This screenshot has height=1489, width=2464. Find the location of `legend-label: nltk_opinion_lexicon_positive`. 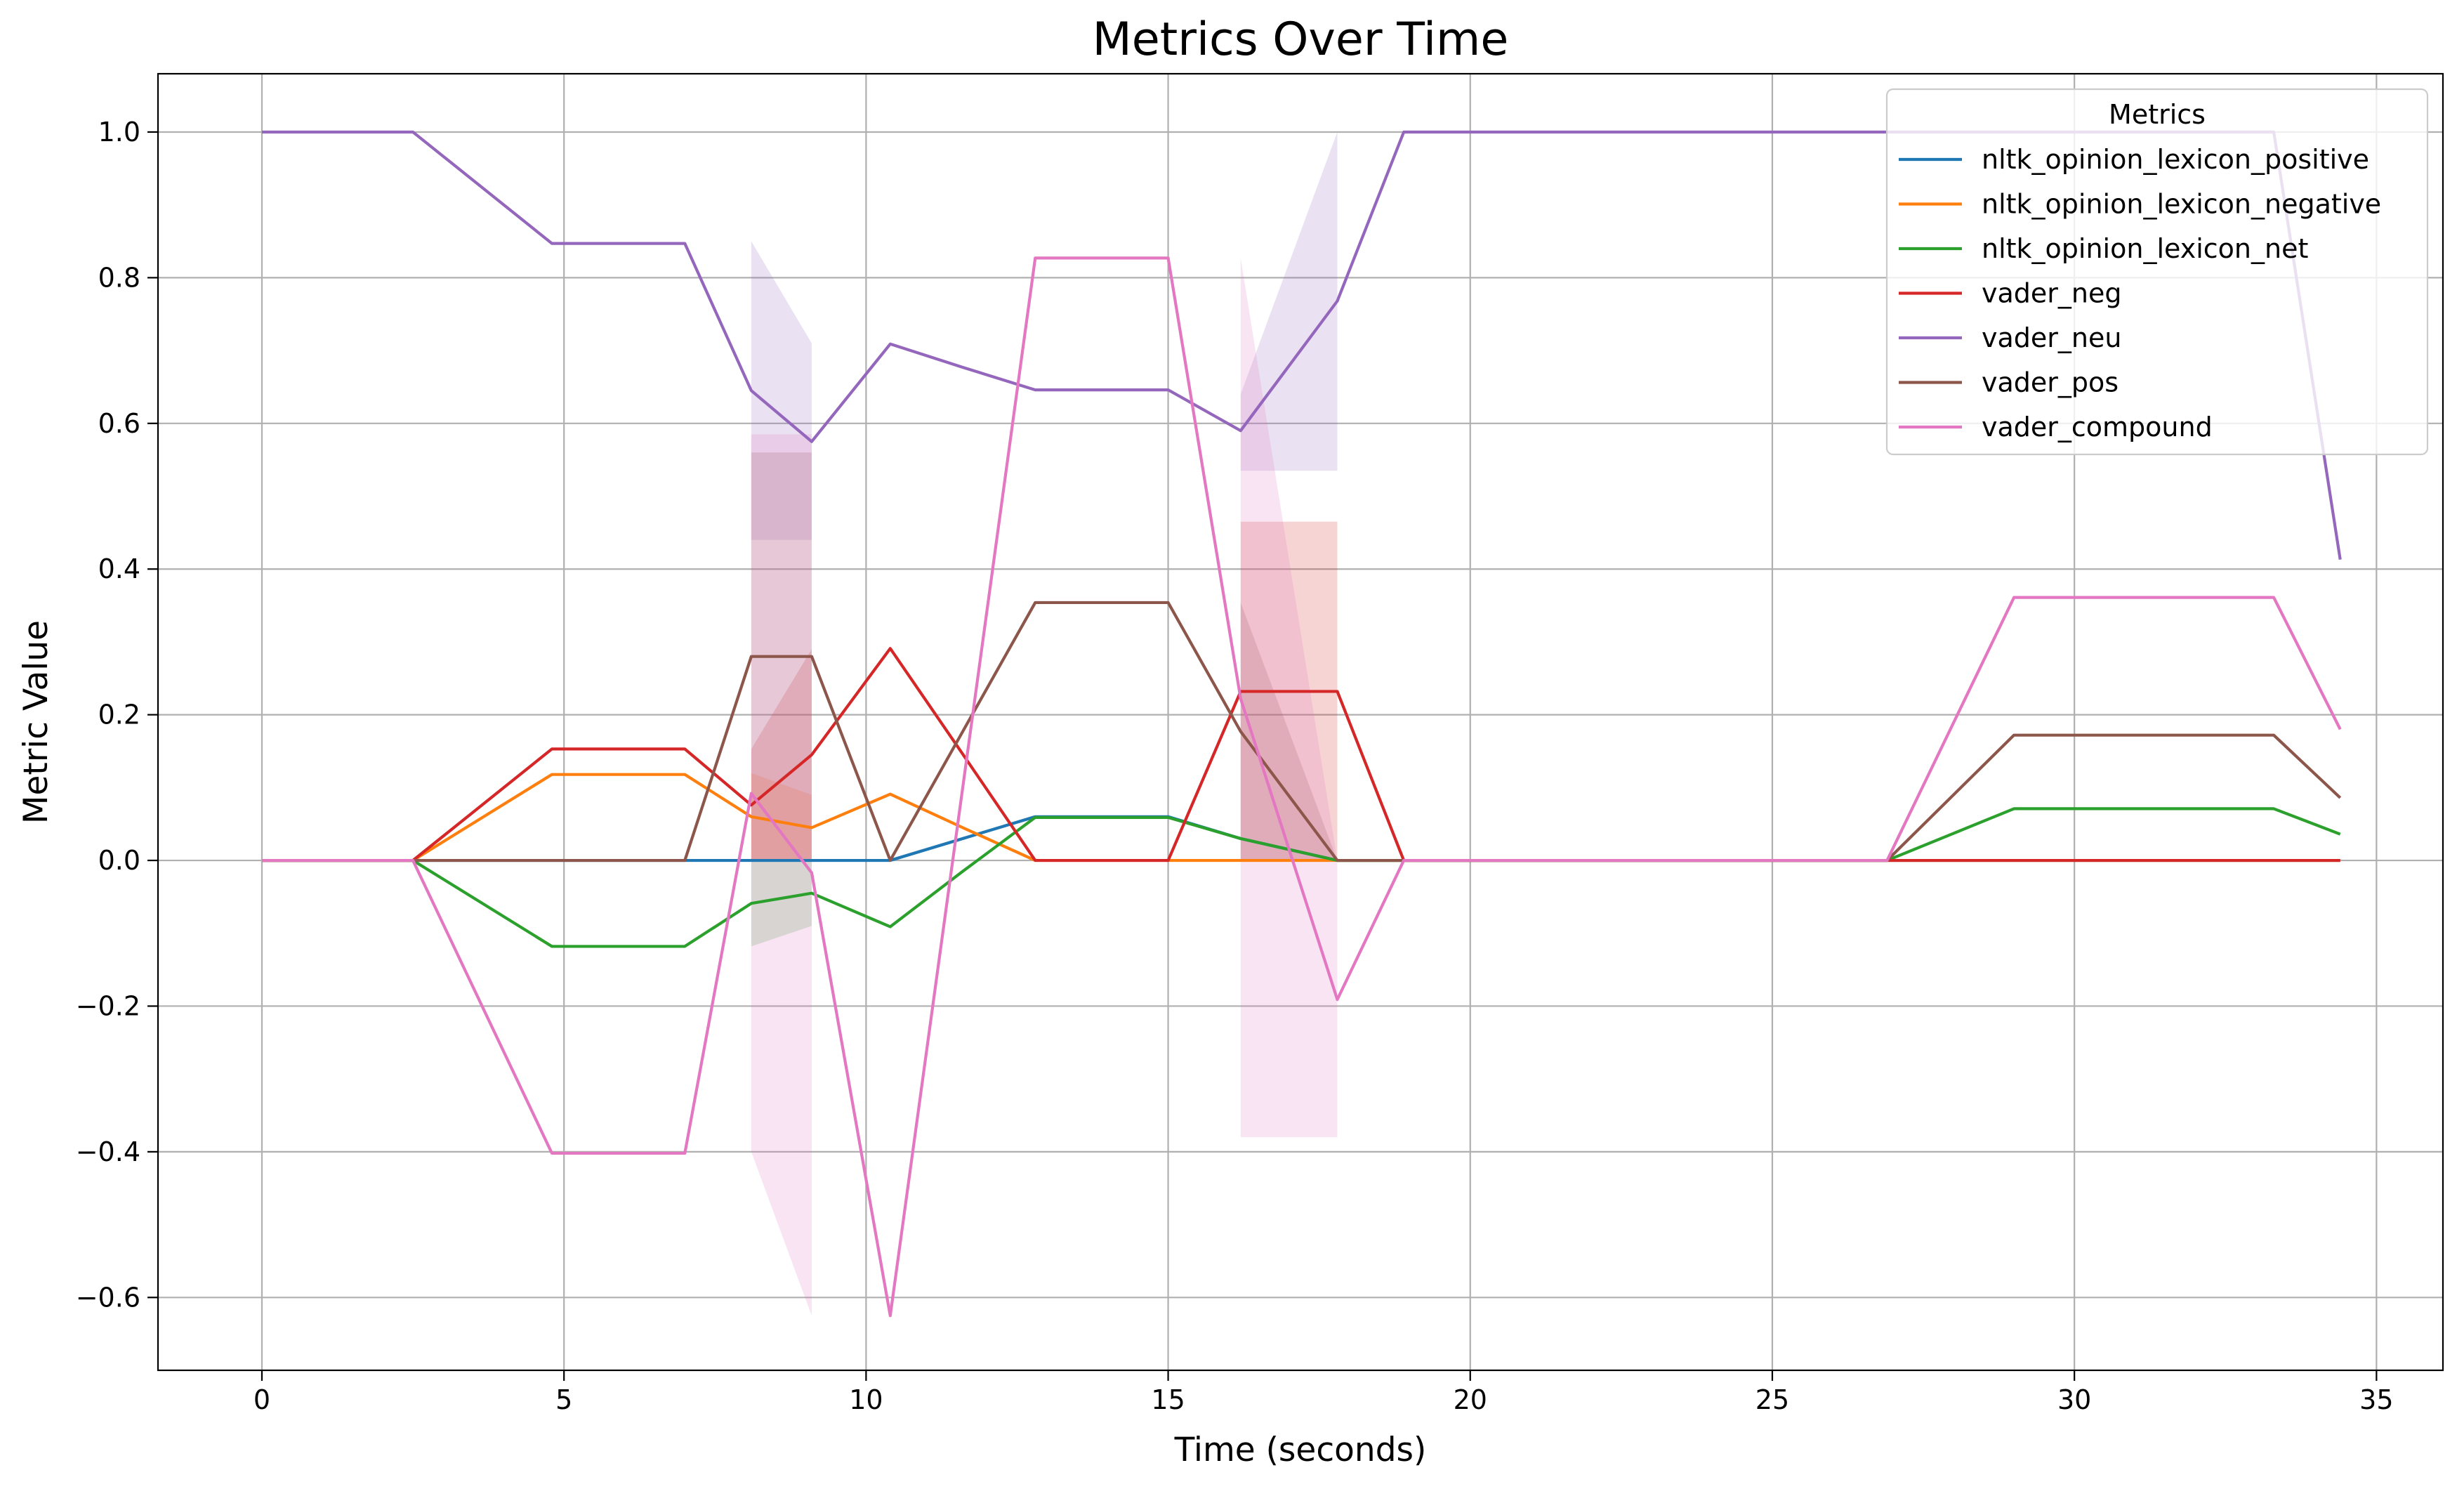

legend-label: nltk_opinion_lexicon_positive is located at coordinates (2175, 159).